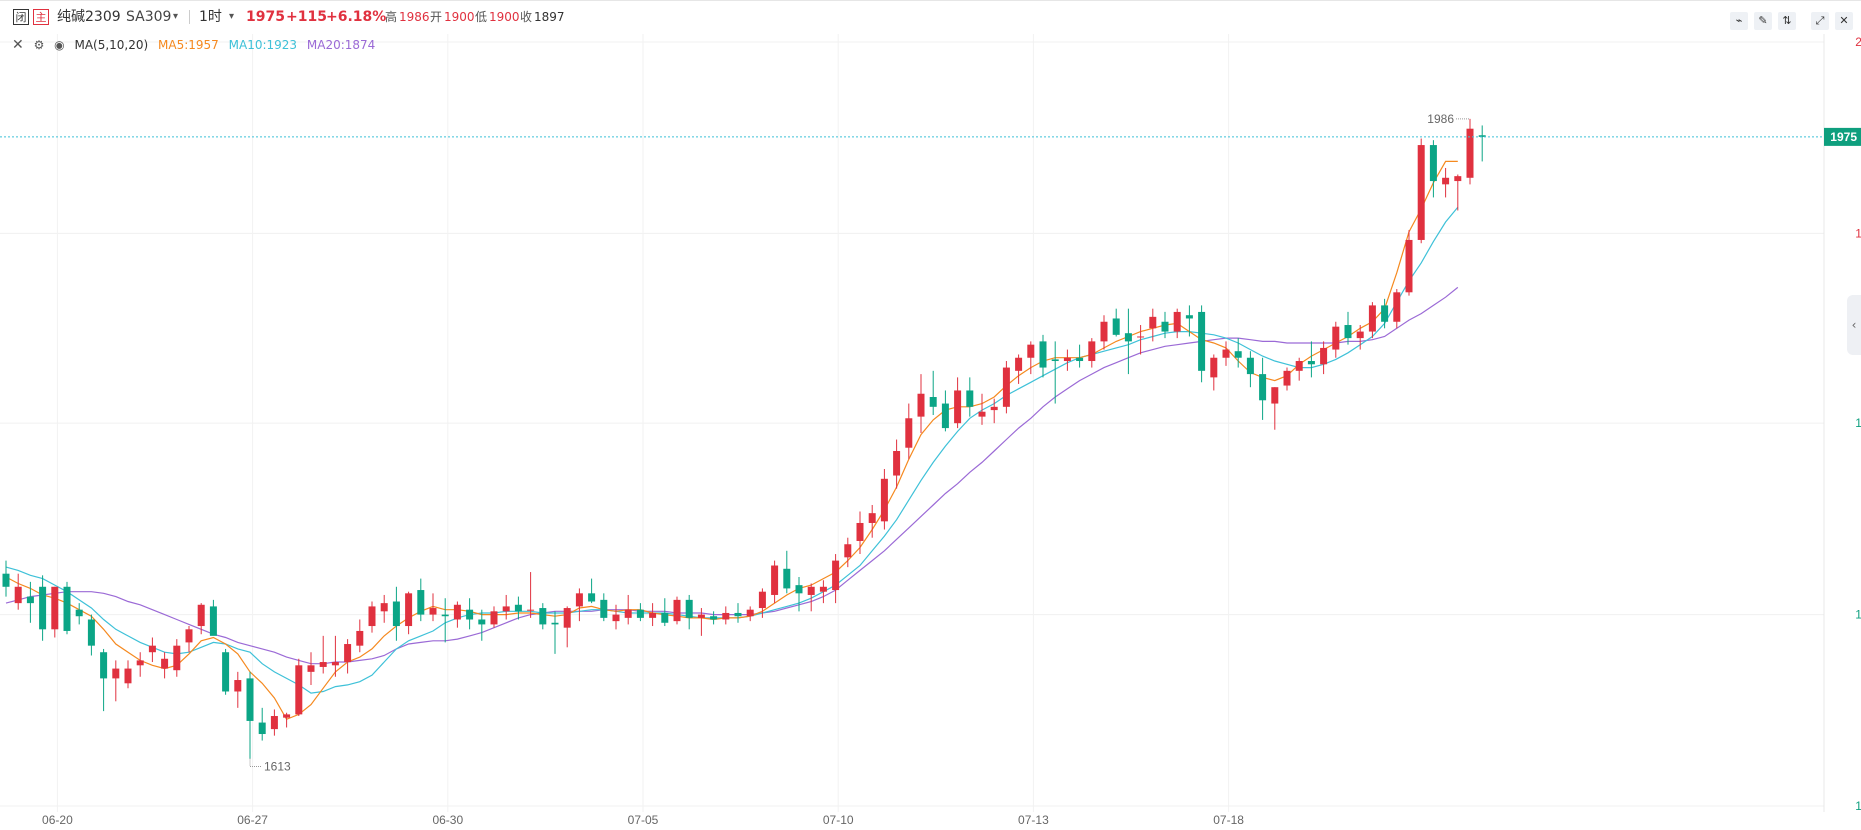  What do you see at coordinates (1787, 21) in the screenshot?
I see `compare-icon: ⇅` at bounding box center [1787, 21].